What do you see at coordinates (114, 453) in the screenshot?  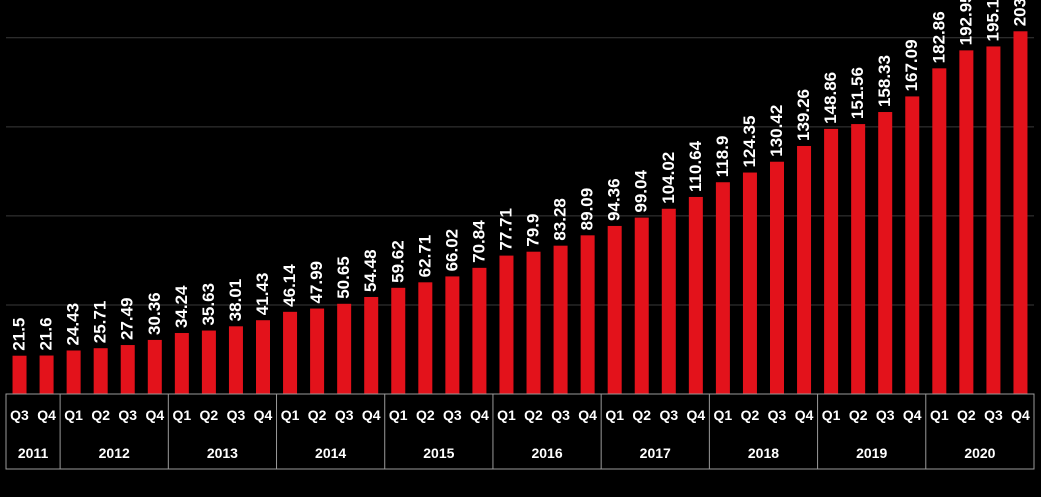 I see `year-tick-label: 2012` at bounding box center [114, 453].